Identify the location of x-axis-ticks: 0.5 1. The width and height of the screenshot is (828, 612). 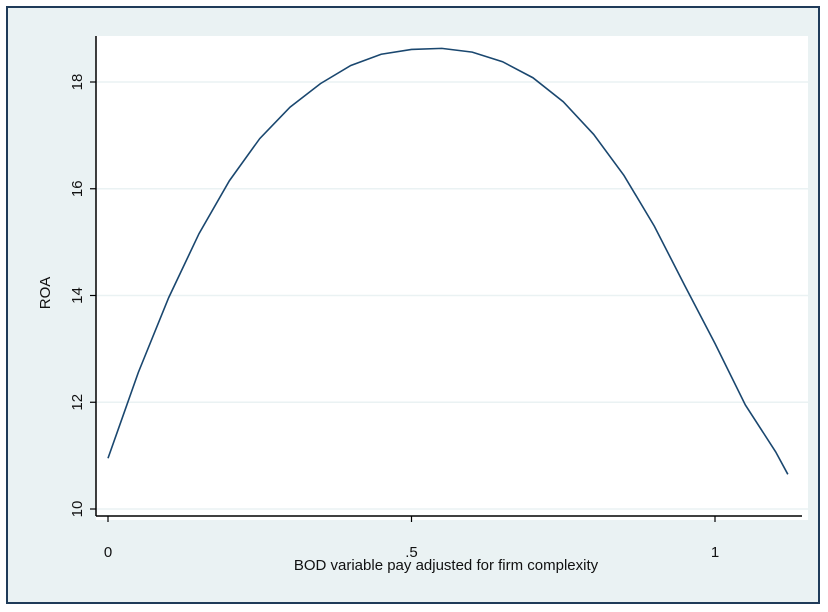
(411, 538).